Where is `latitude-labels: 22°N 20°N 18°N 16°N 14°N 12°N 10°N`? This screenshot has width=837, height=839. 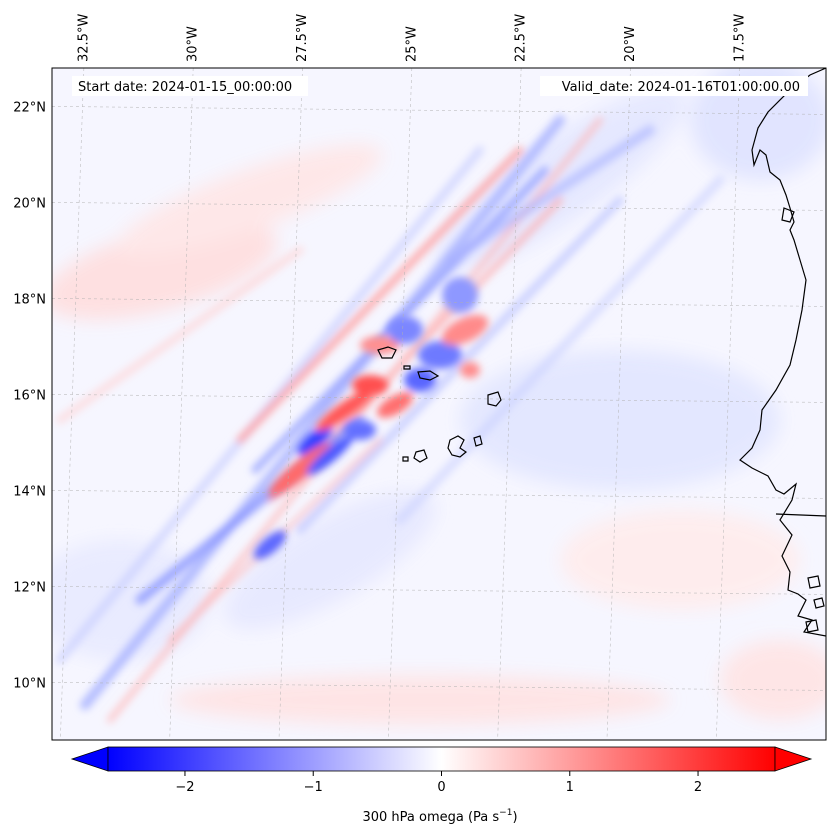
latitude-labels: 22°N 20°N 18°N 16°N 14°N 12°N 10°N is located at coordinates (29, 395).